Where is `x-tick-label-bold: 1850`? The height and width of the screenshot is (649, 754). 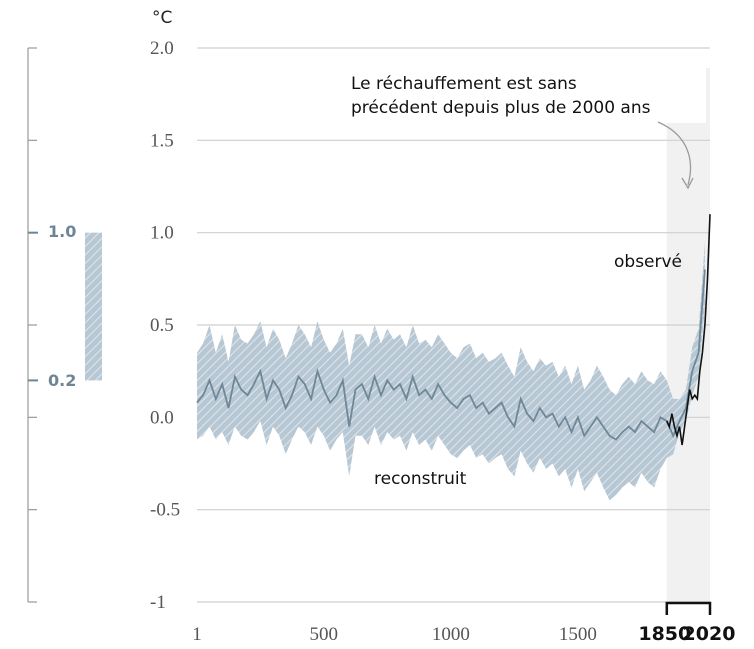
x-tick-label-bold: 1850 is located at coordinates (664, 634).